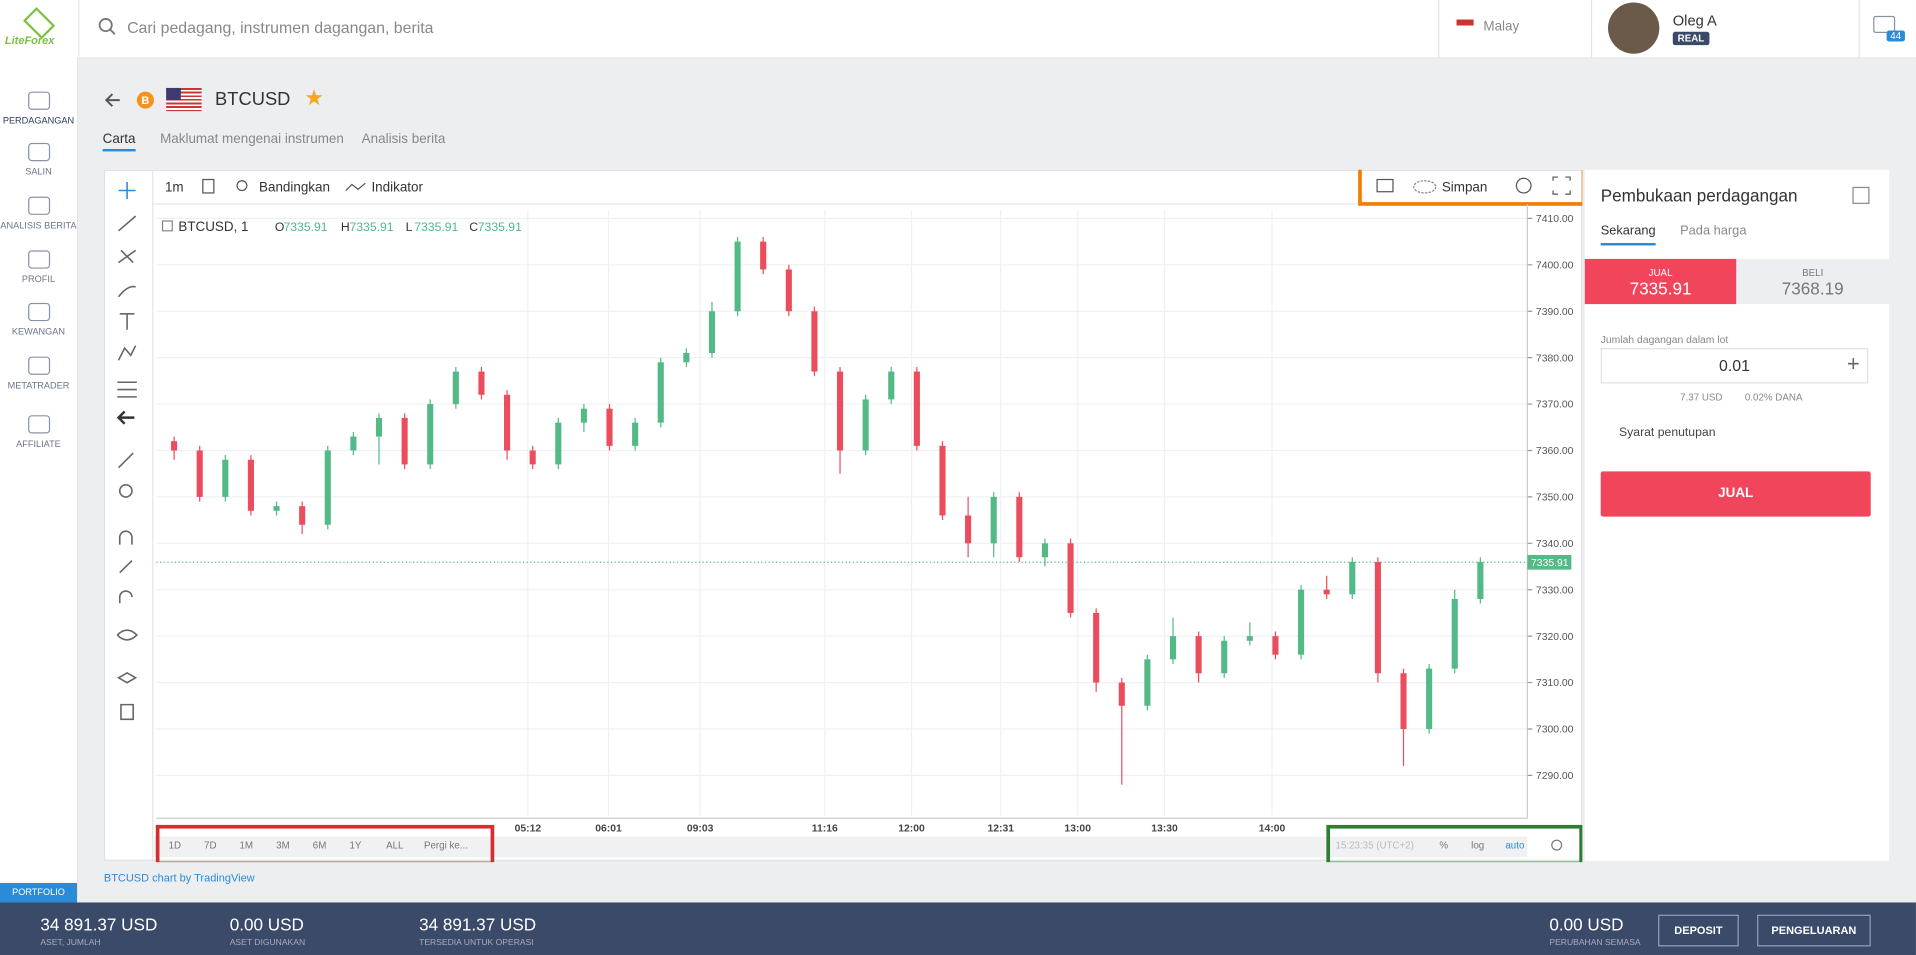  I want to click on sidebar-item: METATRADER, so click(38, 373).